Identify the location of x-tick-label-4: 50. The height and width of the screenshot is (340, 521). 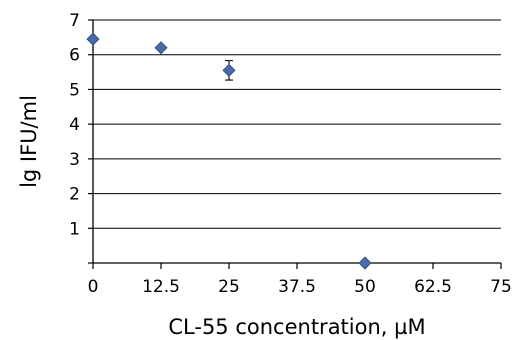
(365, 287).